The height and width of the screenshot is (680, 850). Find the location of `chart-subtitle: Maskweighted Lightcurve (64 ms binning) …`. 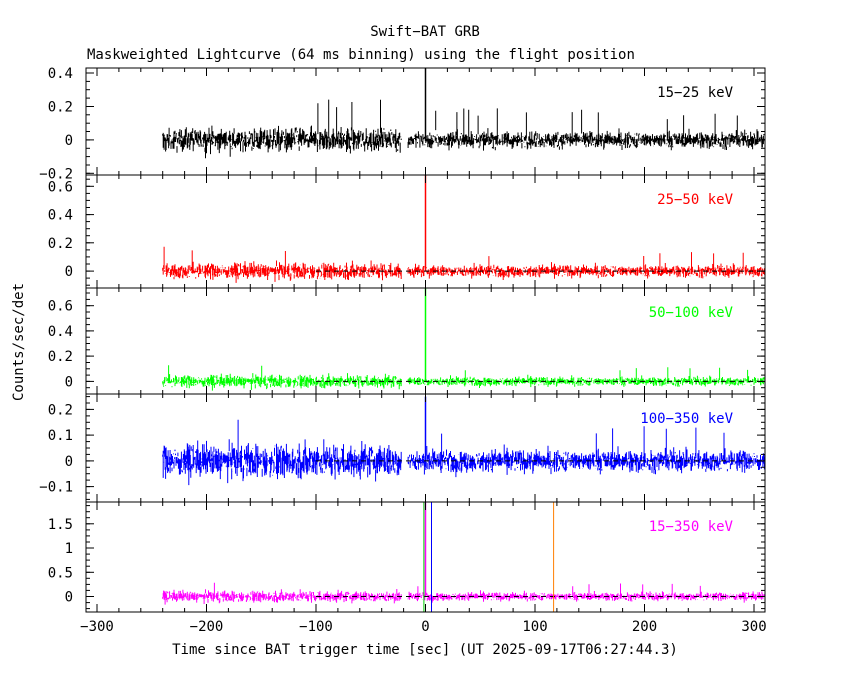

chart-subtitle: Maskweighted Lightcurve (64 ms binning) … is located at coordinates (361, 55).